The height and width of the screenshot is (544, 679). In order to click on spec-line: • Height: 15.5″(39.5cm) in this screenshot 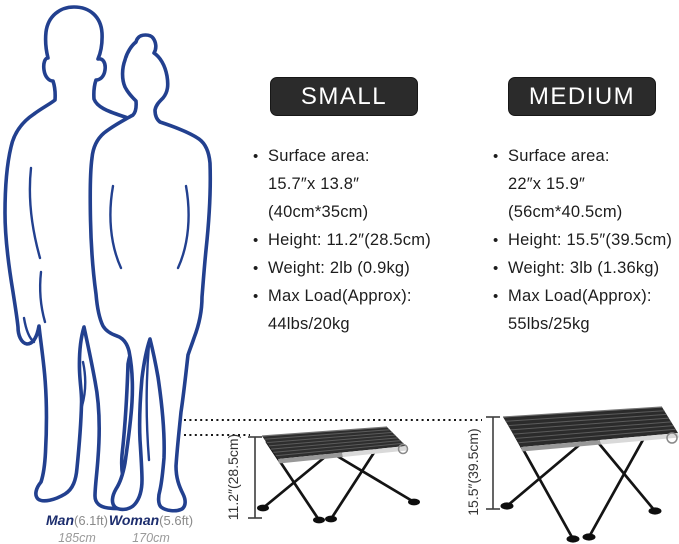, I will do `click(586, 244)`.